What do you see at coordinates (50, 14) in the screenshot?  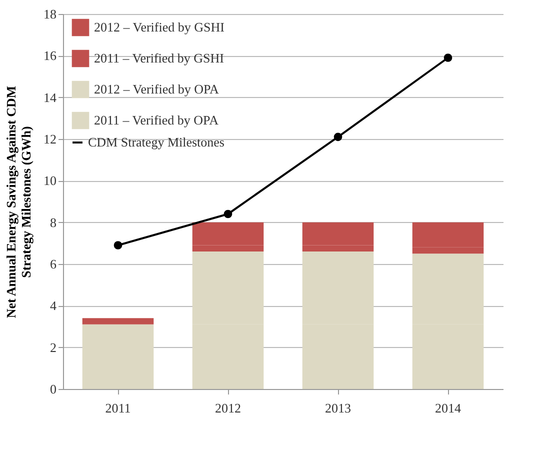 I see `y-tick-label: 18` at bounding box center [50, 14].